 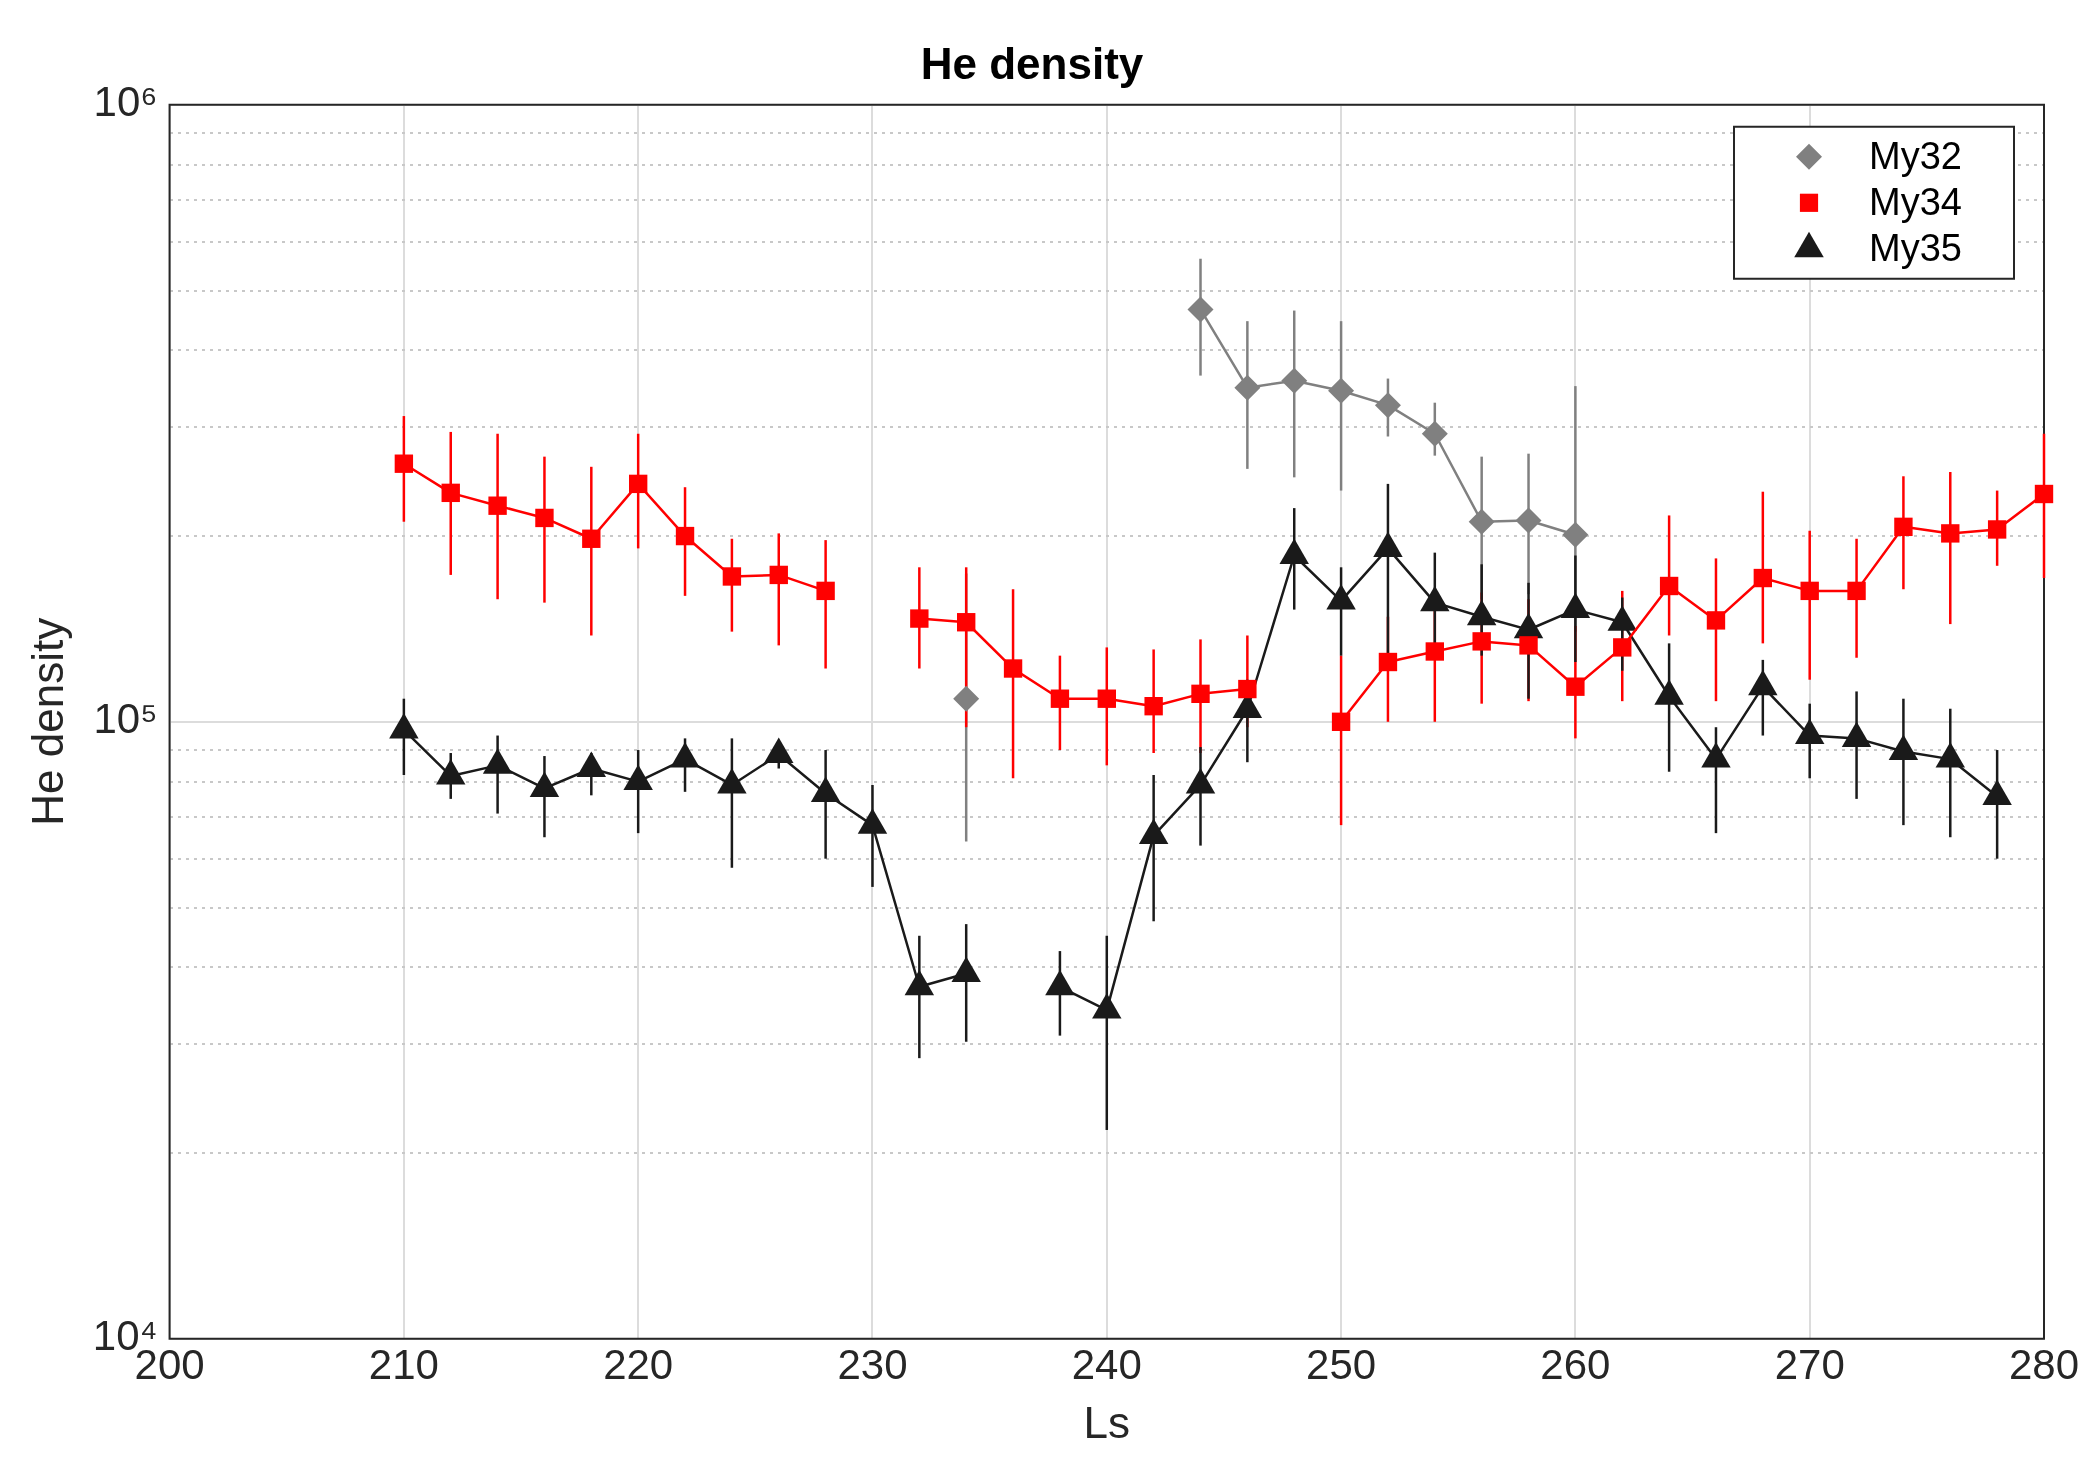 What do you see at coordinates (125, 102) in the screenshot?
I see `y-tick-label: 10⁶` at bounding box center [125, 102].